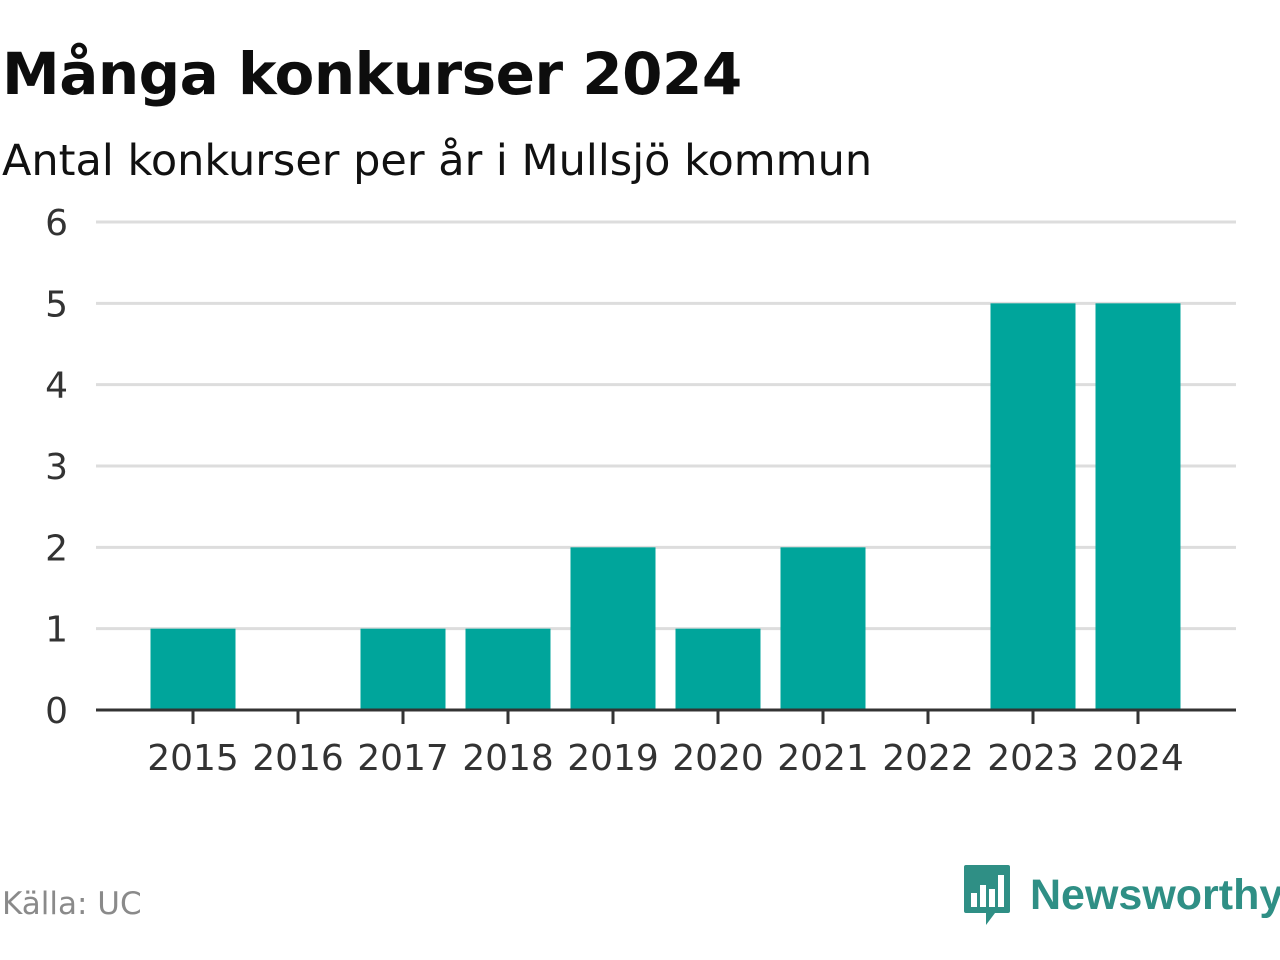  What do you see at coordinates (823, 758) in the screenshot?
I see `x-tick-label: 2021` at bounding box center [823, 758].